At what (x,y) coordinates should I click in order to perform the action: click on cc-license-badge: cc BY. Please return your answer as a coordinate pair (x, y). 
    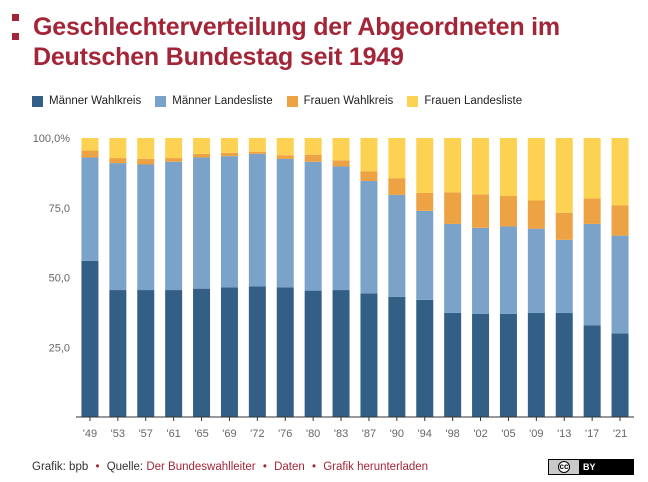
    Looking at the image, I should click on (591, 467).